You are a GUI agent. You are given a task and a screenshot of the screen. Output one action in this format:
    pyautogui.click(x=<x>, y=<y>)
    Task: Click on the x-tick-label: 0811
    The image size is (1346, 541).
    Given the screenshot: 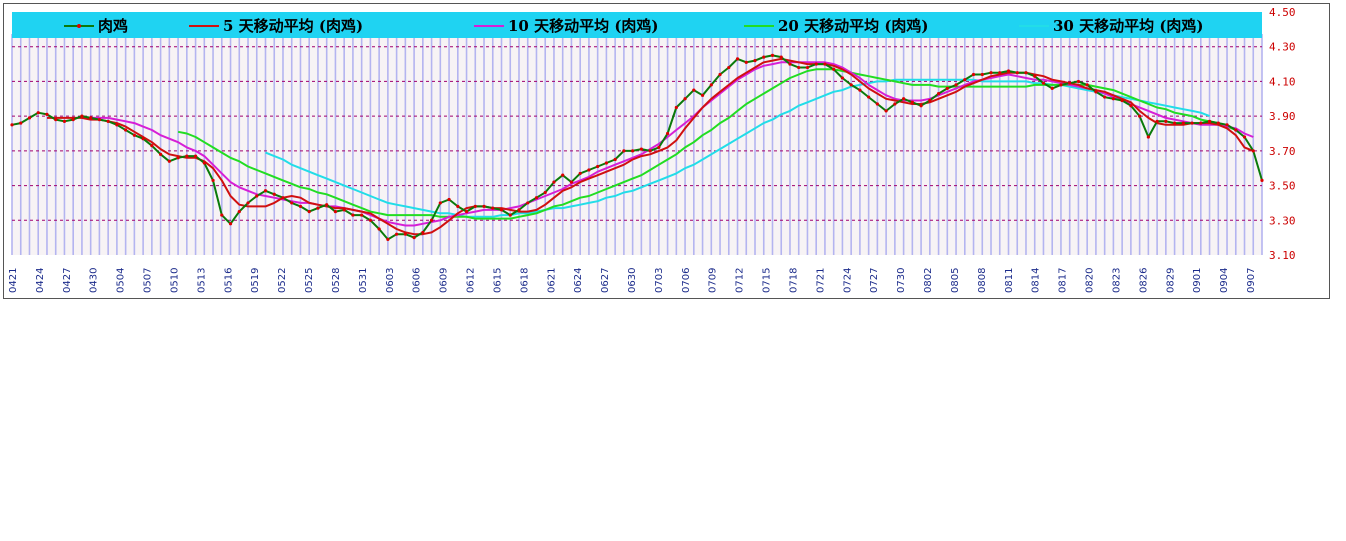 What is the action you would take?
    pyautogui.click(x=1009, y=280)
    